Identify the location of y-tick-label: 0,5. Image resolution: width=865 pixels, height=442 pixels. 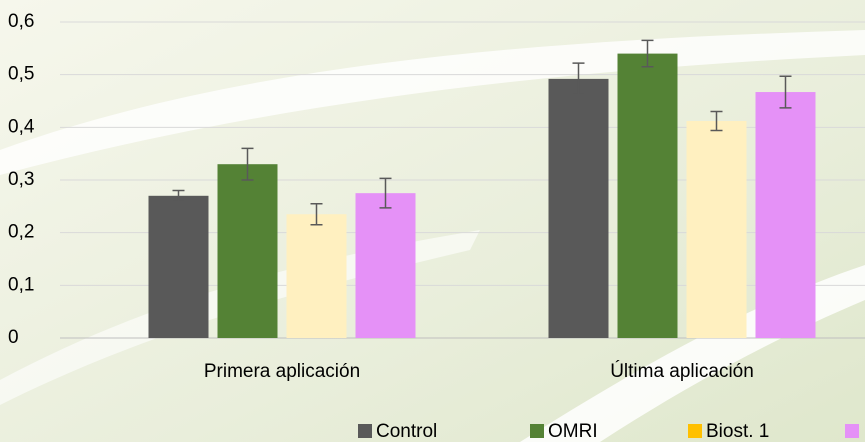
(21, 74).